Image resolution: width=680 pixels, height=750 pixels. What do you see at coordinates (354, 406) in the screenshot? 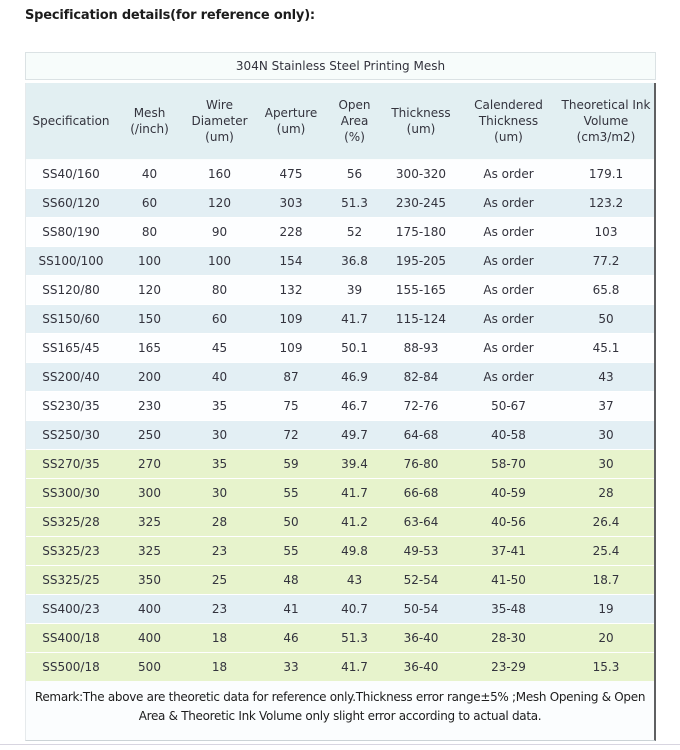
I see `table-cell: 46.7` at bounding box center [354, 406].